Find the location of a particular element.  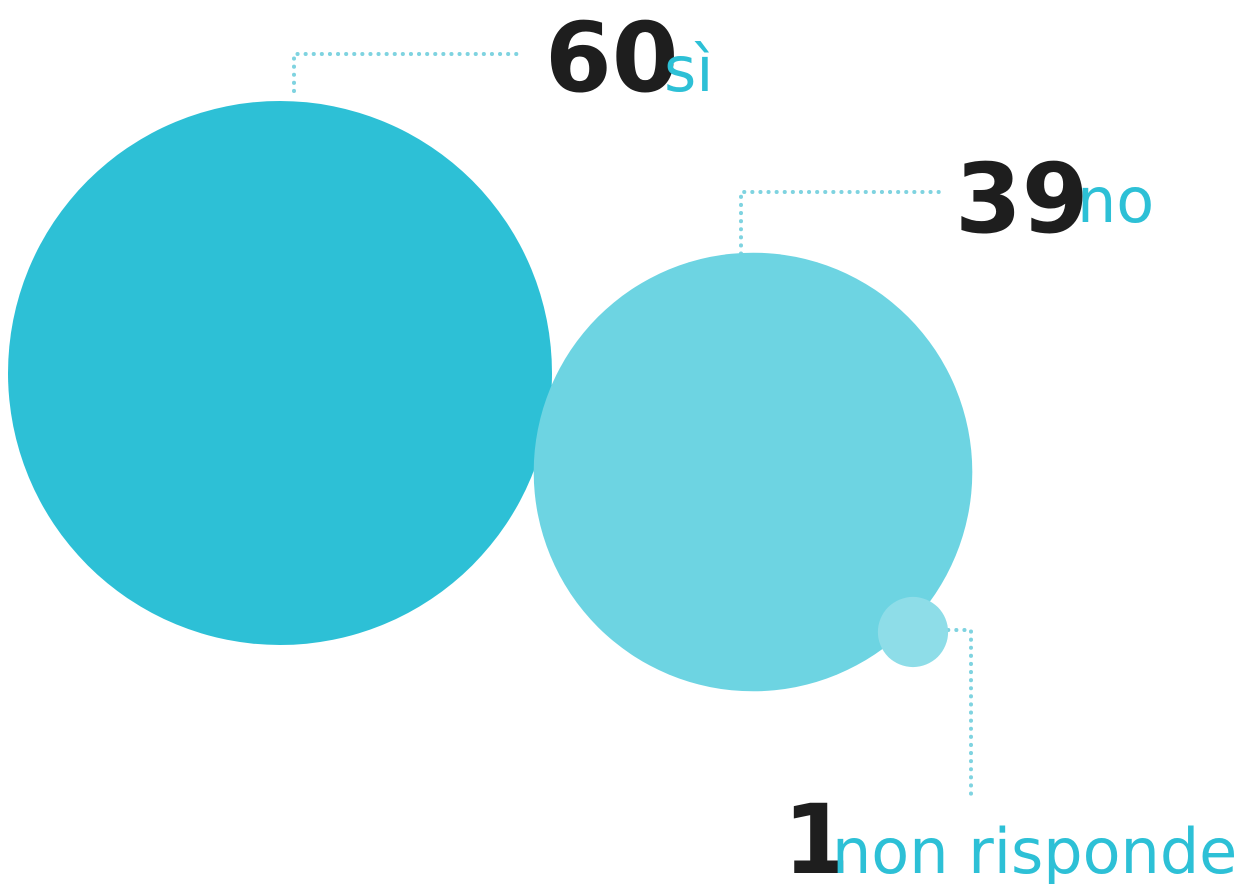

category-label-si: sì is located at coordinates (689, 69).